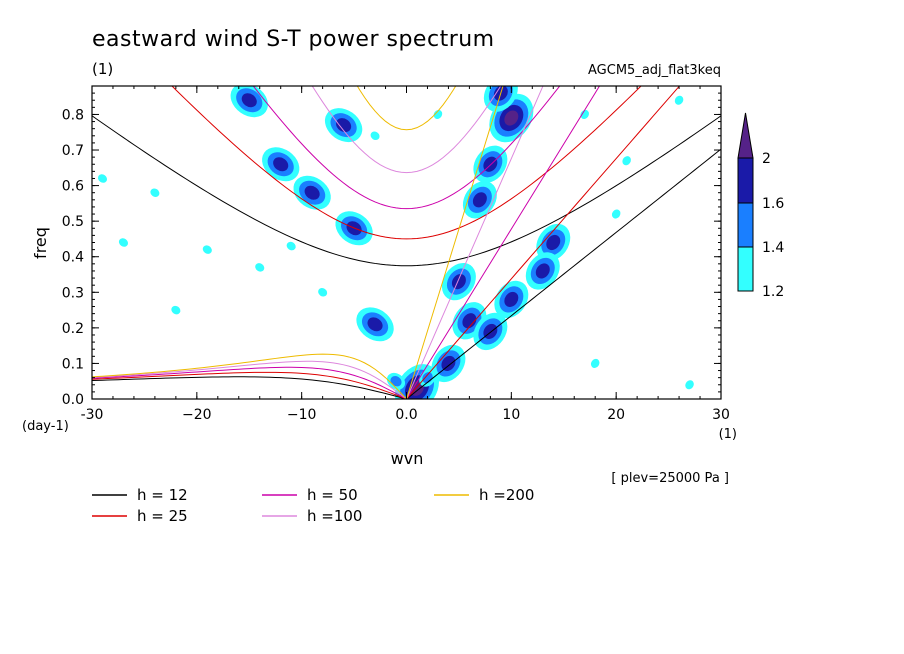 This screenshot has height=654, width=904. I want to click on x-tick-label: −10, so click(302, 415).